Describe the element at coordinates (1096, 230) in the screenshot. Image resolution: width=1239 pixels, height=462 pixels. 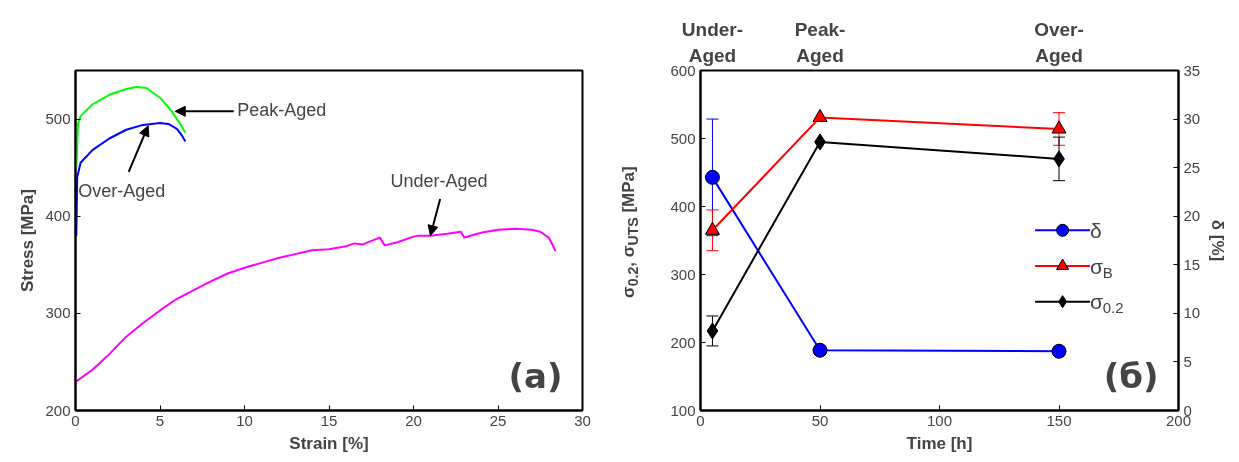
I see `legend-label: δ` at that location.